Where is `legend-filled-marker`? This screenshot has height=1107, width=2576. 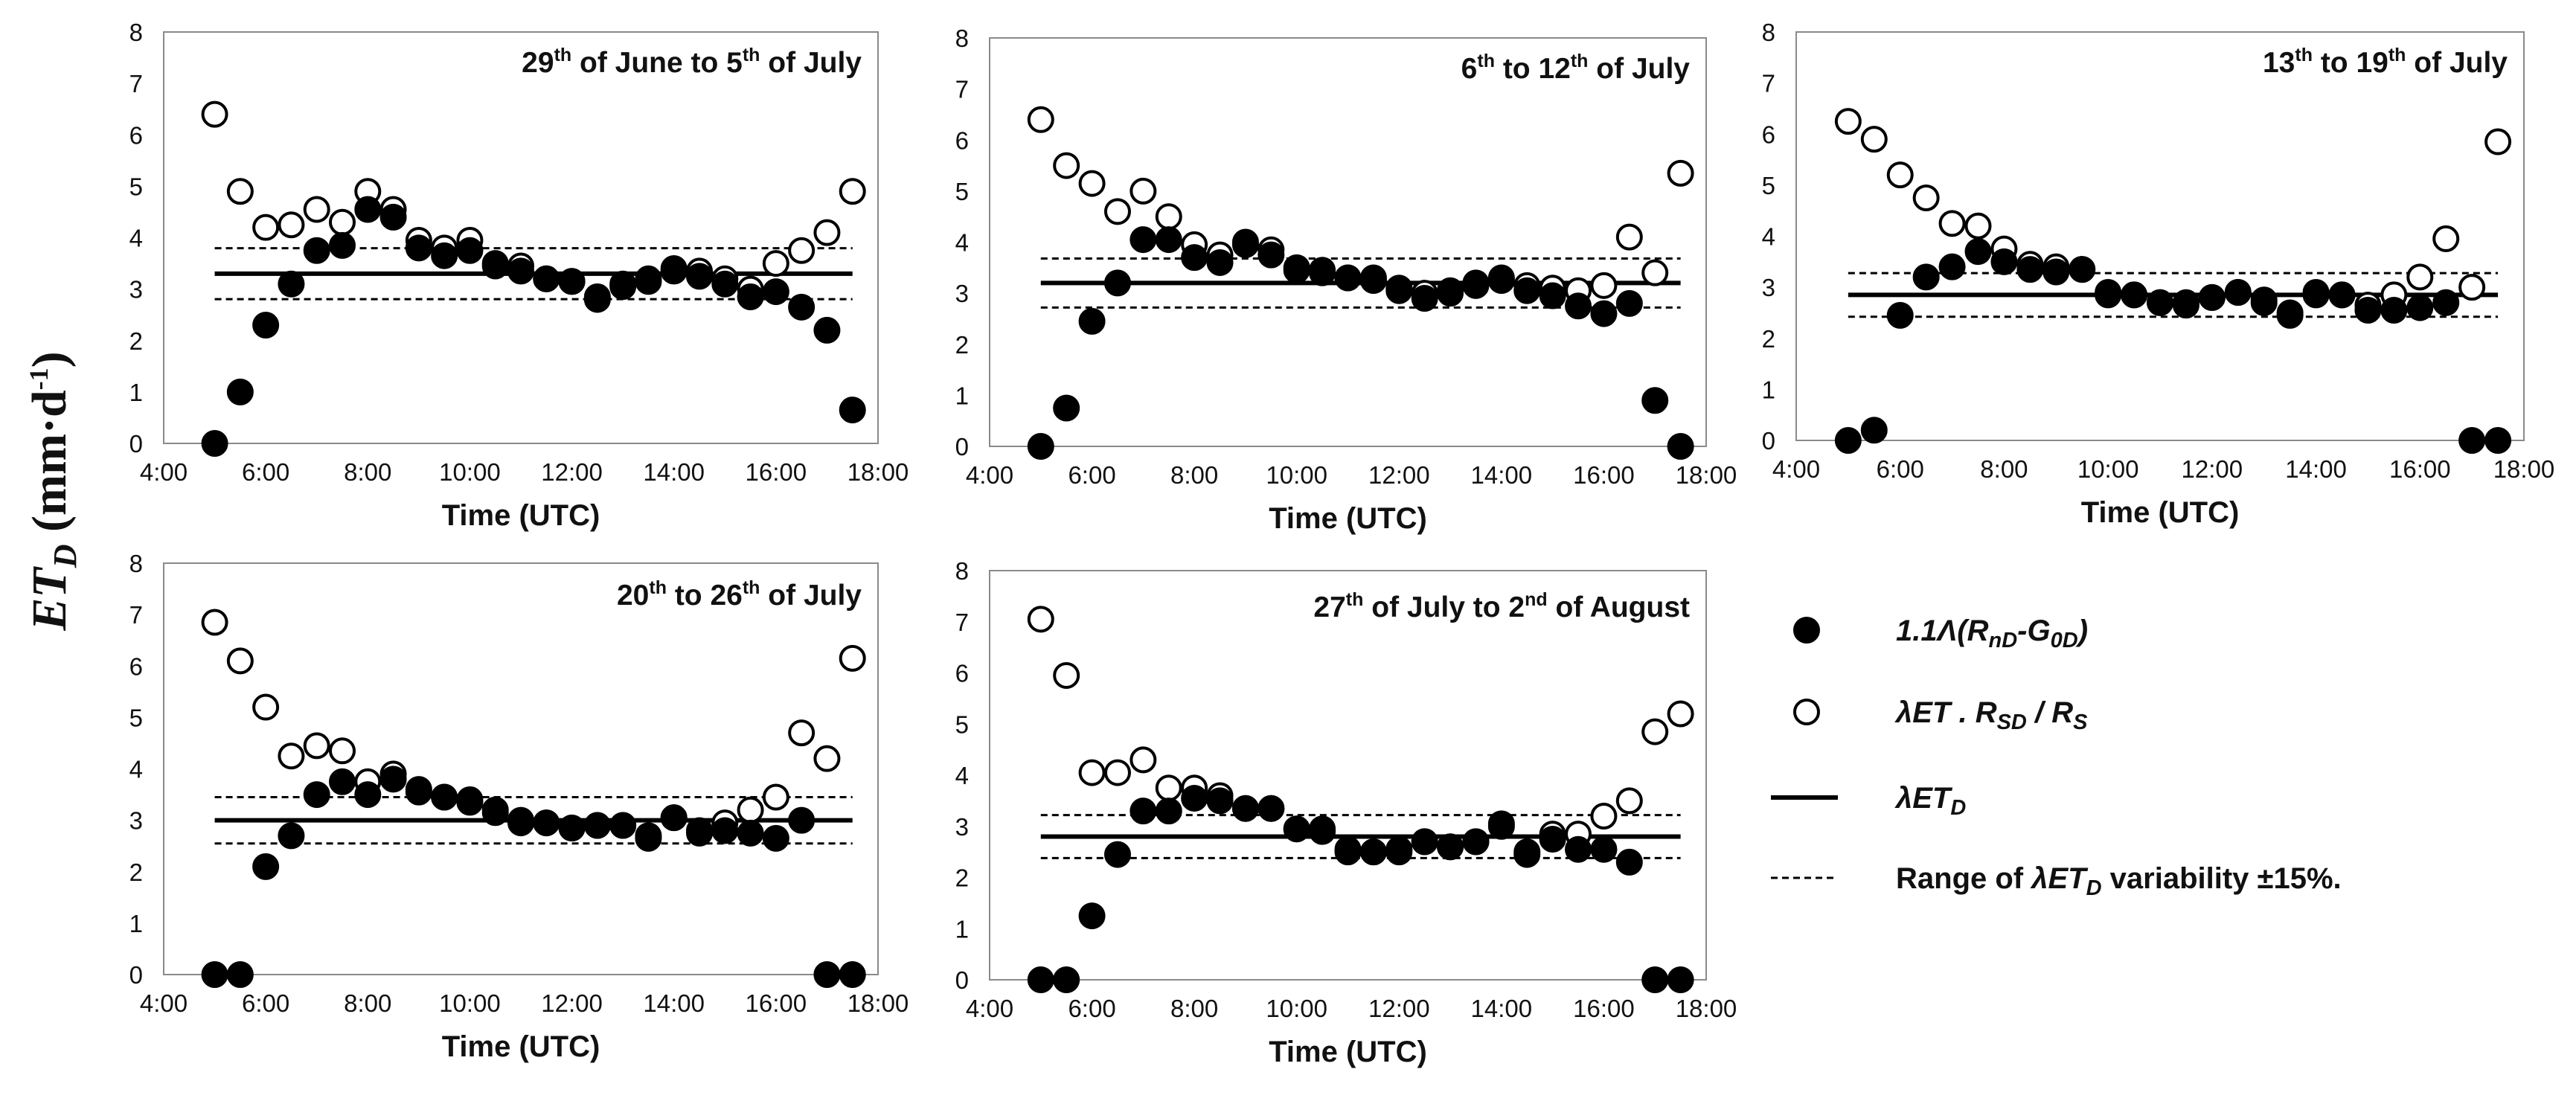 legend-filled-marker is located at coordinates (1806, 630).